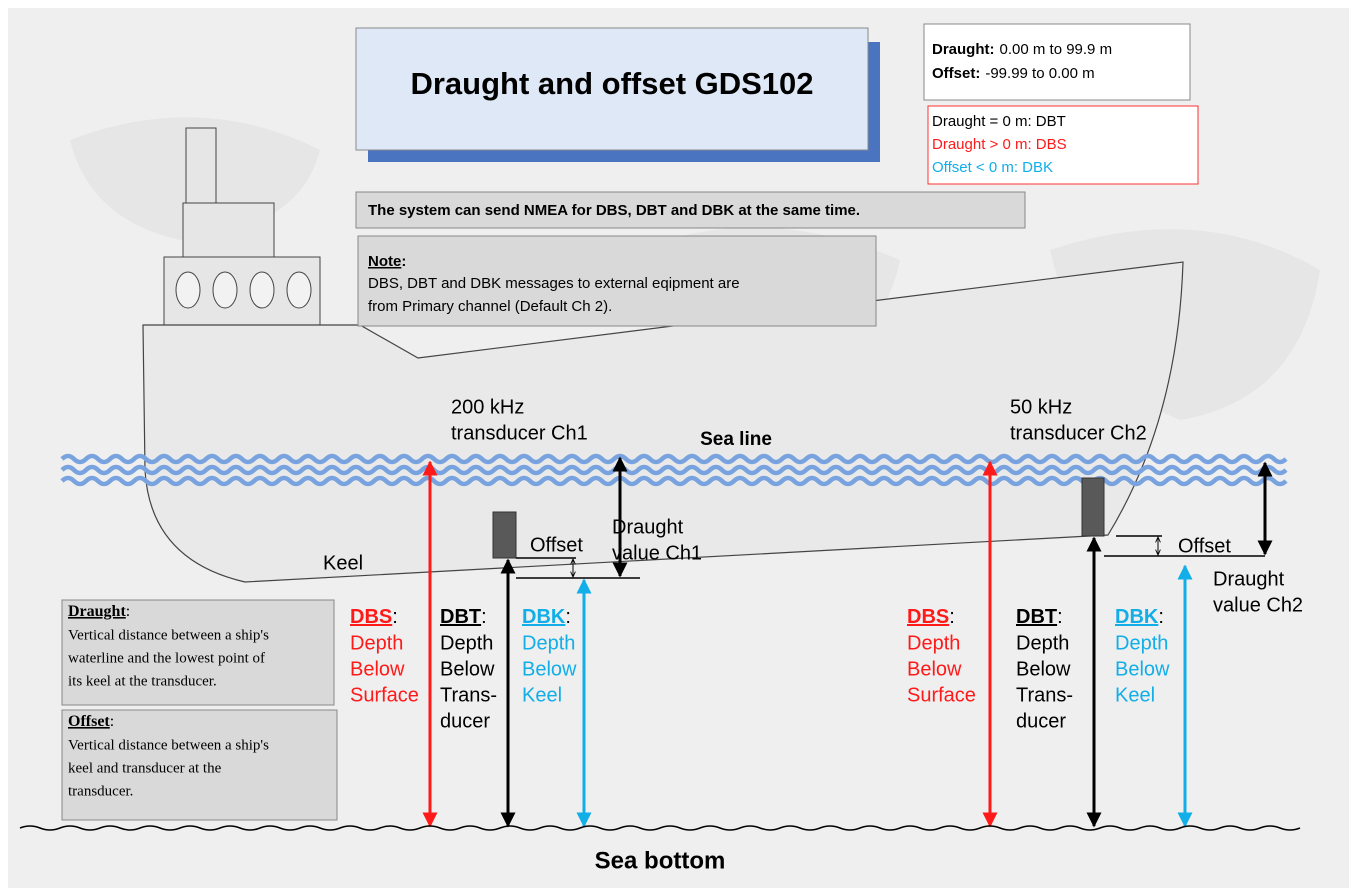 This screenshot has width=1357, height=896. Describe the element at coordinates (166, 658) in the screenshot. I see `definition-line: waterline and the lowest point of` at that location.